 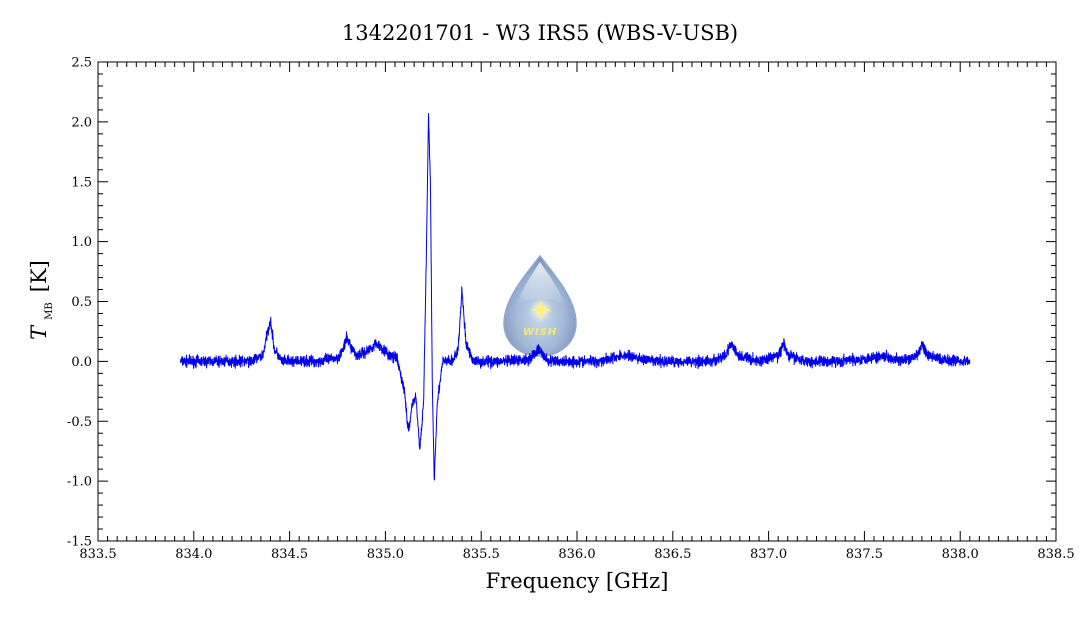 I want to click on y-tick-label: -1.5, so click(x=79, y=542).